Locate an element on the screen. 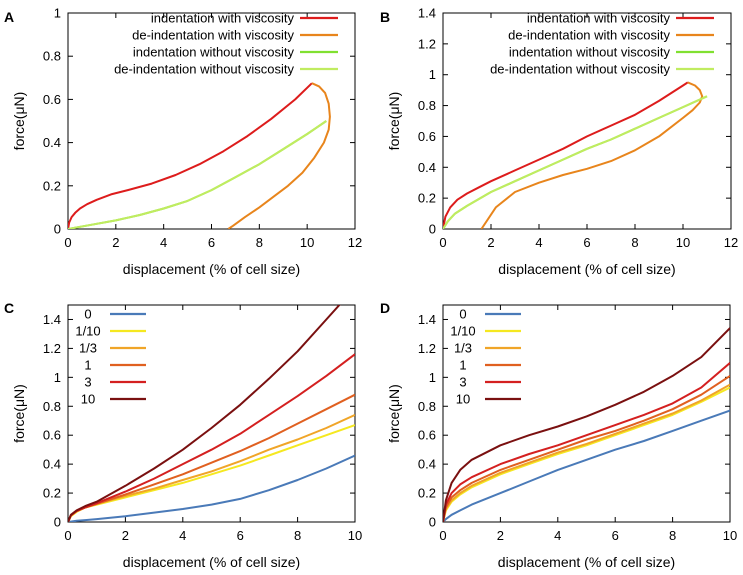  series-line-de-indentation-without-viscosity is located at coordinates (575, 162).